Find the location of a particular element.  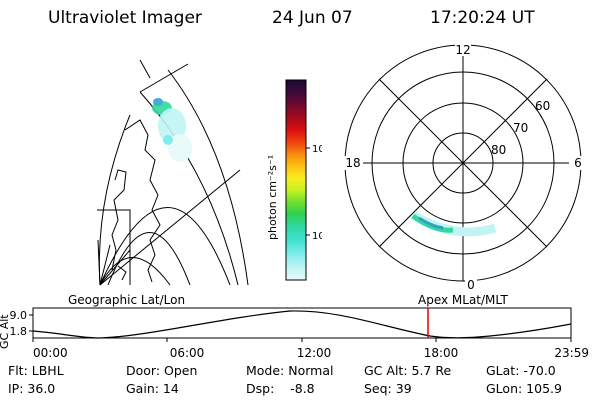

left-panel-caption: Geographic Lat/Lon is located at coordinates (127, 300).